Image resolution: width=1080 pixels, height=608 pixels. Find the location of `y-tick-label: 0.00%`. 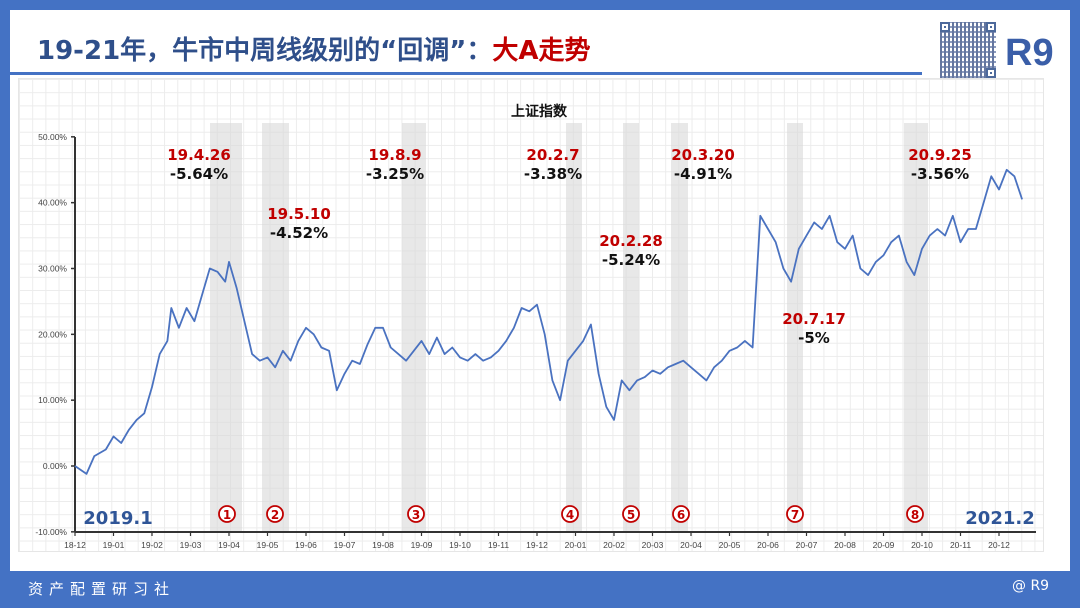

y-tick-label: 0.00% is located at coordinates (55, 466).